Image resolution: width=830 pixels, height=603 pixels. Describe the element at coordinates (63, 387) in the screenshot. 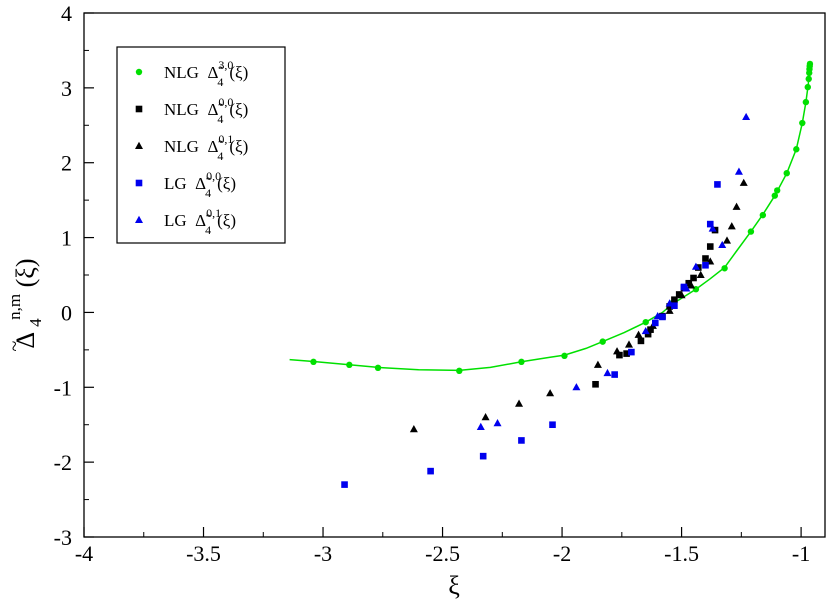

I see `y-tick-label: -1` at that location.